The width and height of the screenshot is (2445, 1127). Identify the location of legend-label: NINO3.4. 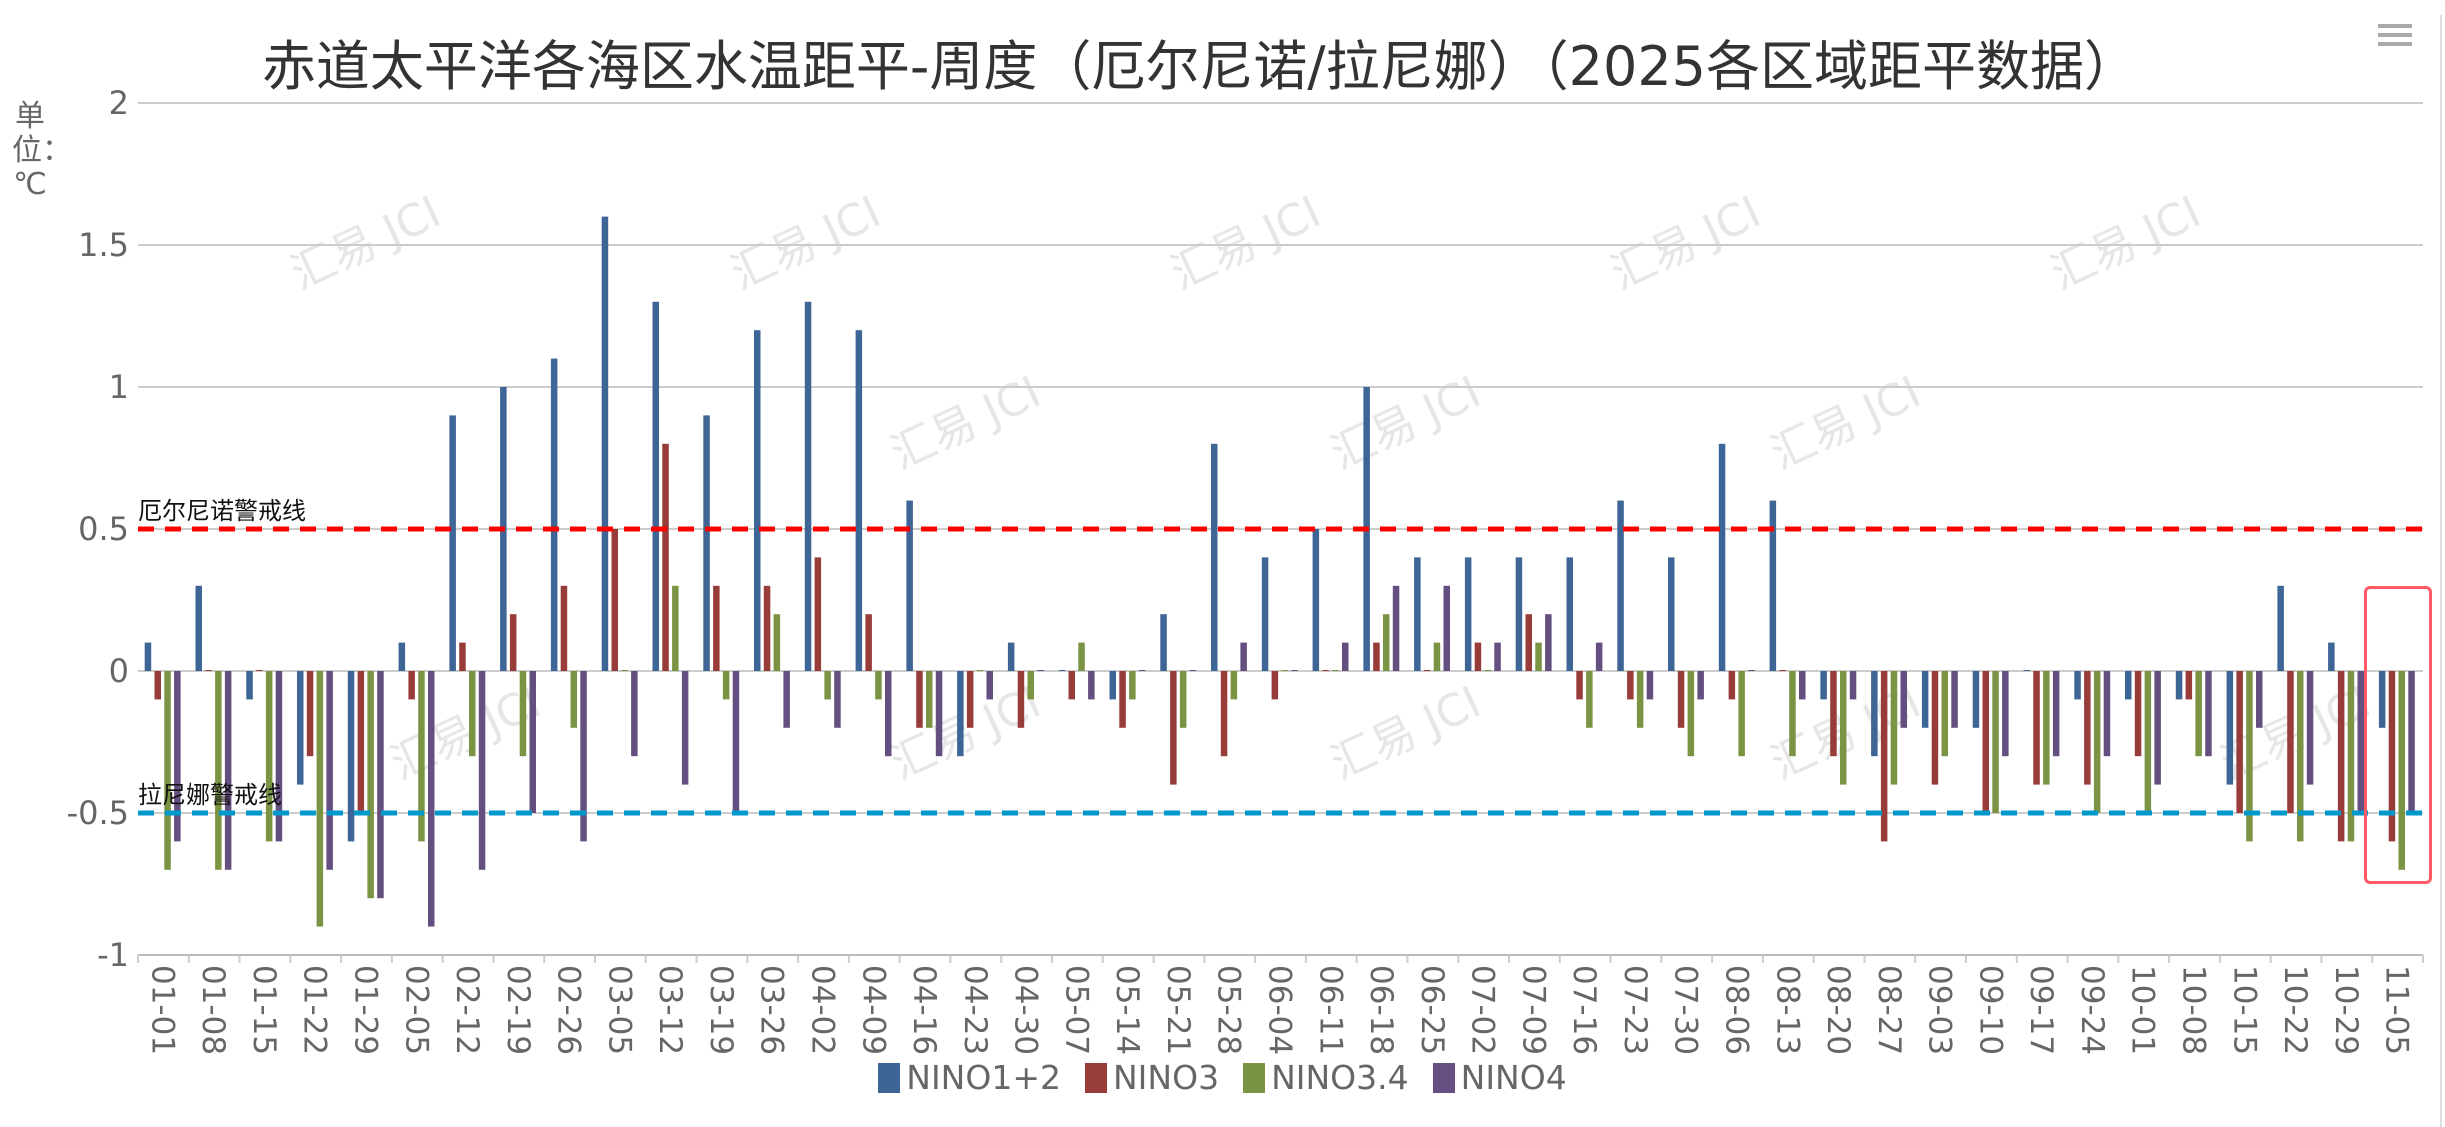
(1340, 1077).